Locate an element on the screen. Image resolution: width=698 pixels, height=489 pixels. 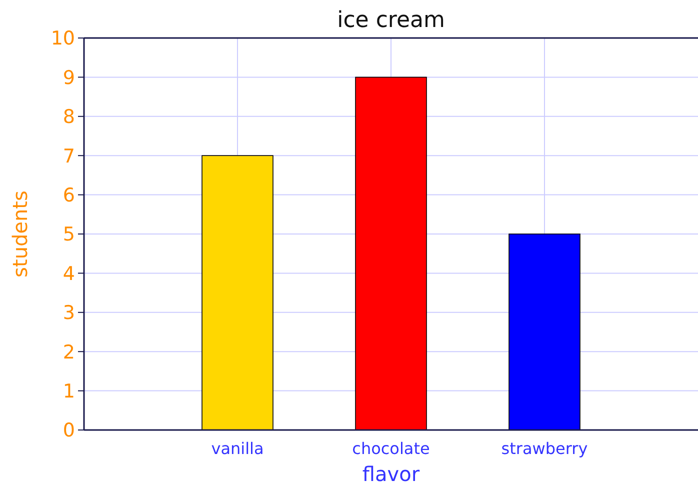
x-tick-label: vanilla is located at coordinates (237, 448).